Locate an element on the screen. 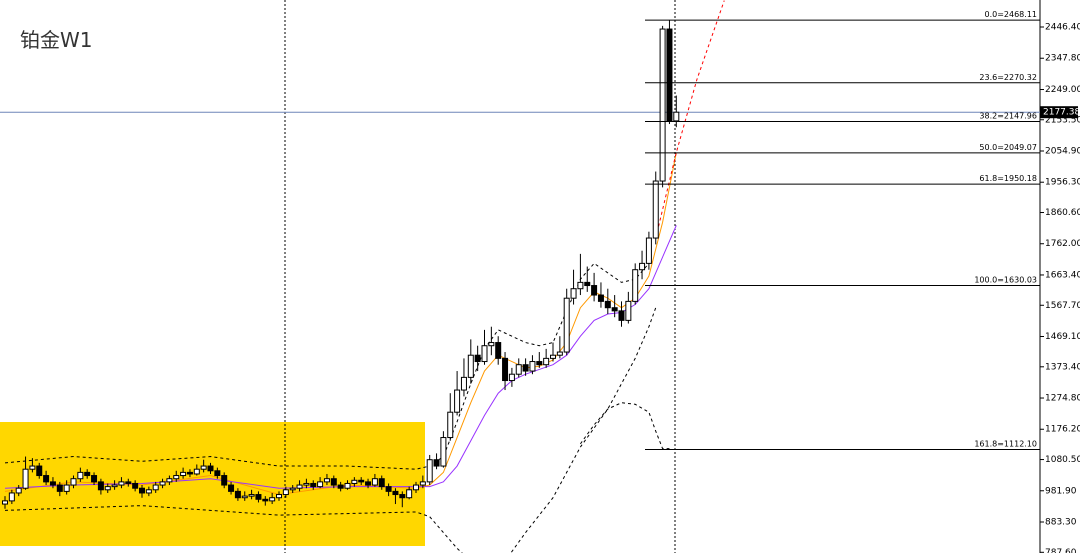 This screenshot has width=1080, height=553. fib-label: 0.0=2468.11 is located at coordinates (1010, 14).